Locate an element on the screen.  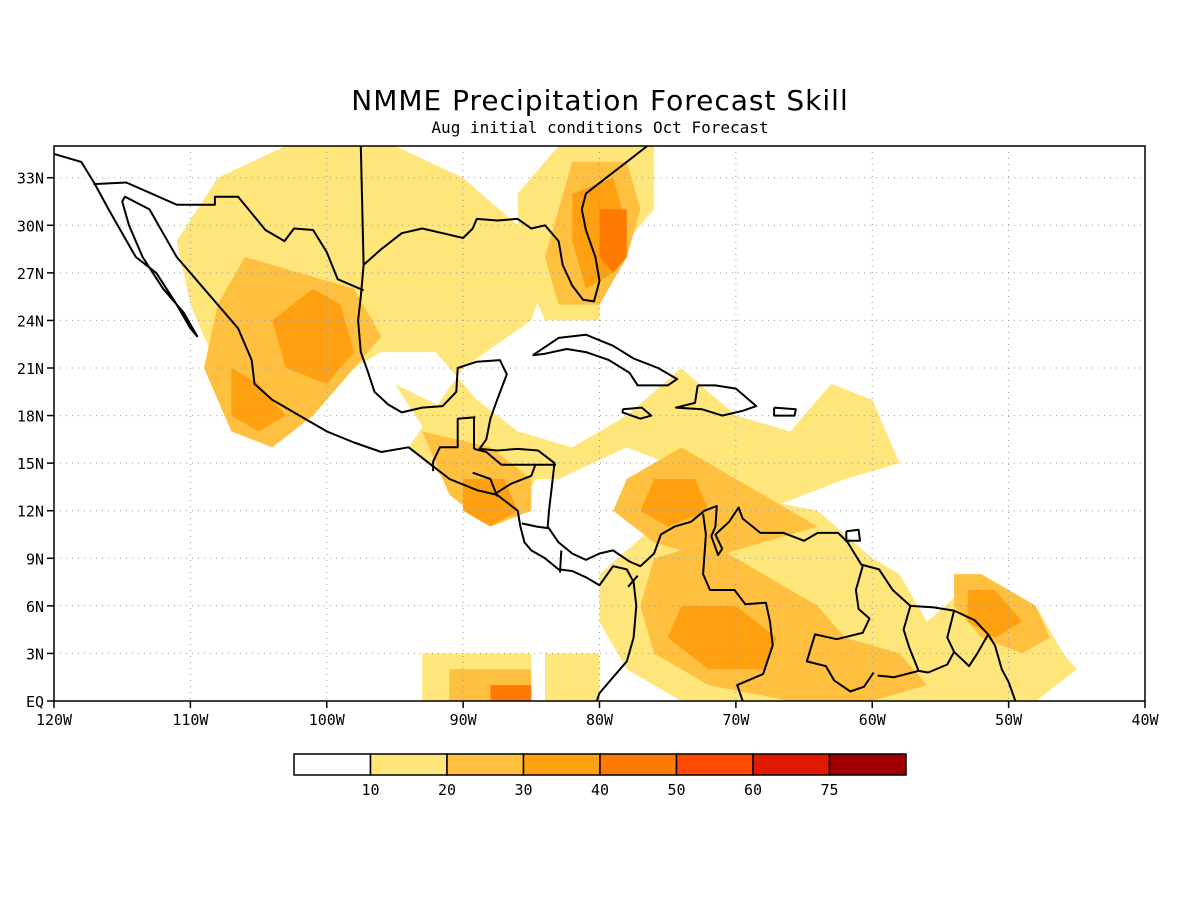
lon-tick-label: 100W is located at coordinates (327, 720).